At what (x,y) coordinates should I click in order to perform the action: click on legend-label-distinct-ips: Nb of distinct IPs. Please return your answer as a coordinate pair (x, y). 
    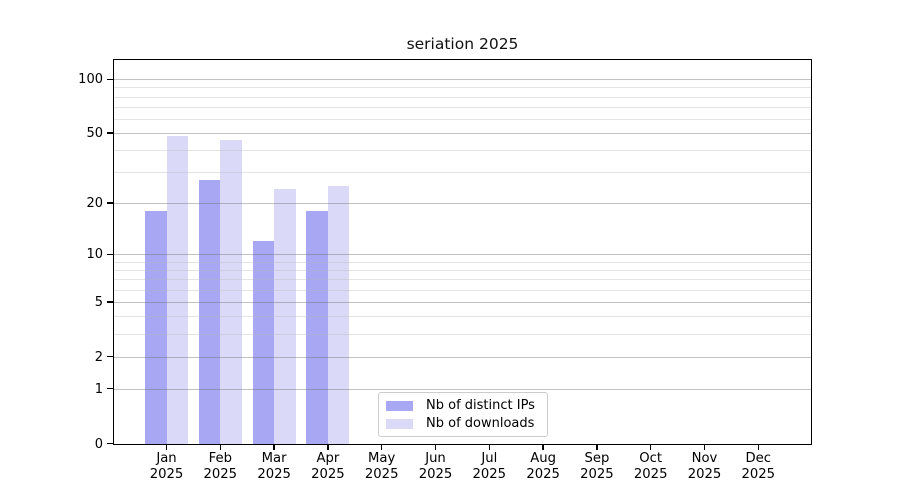
    Looking at the image, I should click on (480, 405).